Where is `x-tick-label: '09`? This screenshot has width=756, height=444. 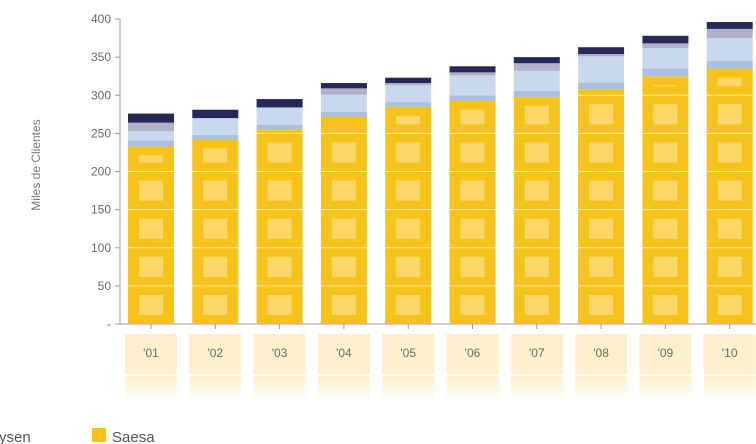
x-tick-label: '09 is located at coordinates (666, 353).